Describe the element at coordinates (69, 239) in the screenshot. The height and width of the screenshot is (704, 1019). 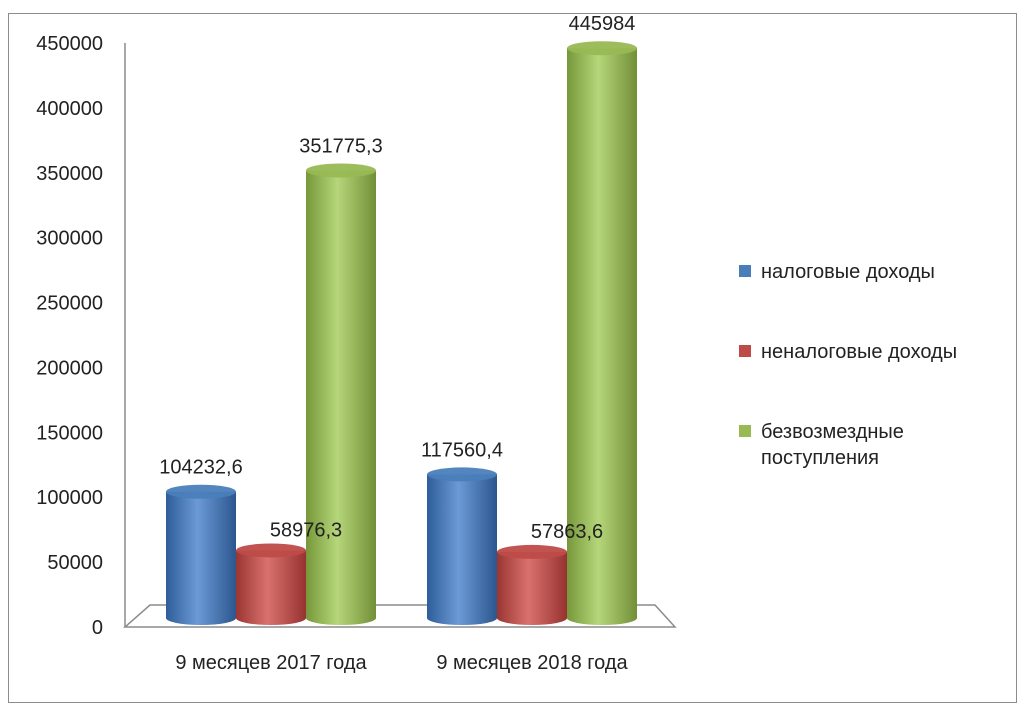
I see `y-tick-label: 300000` at that location.